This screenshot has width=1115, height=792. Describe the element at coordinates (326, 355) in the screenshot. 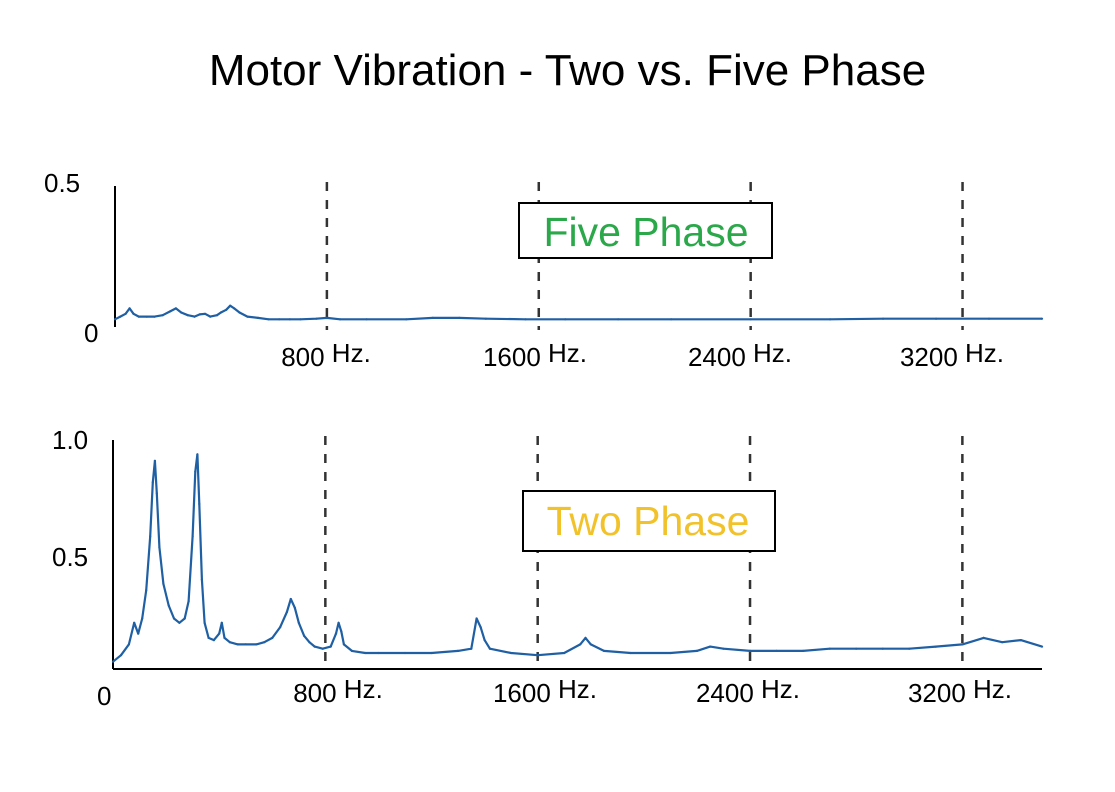

I see `five-phase-x-tick-800: 800 Hz.` at that location.